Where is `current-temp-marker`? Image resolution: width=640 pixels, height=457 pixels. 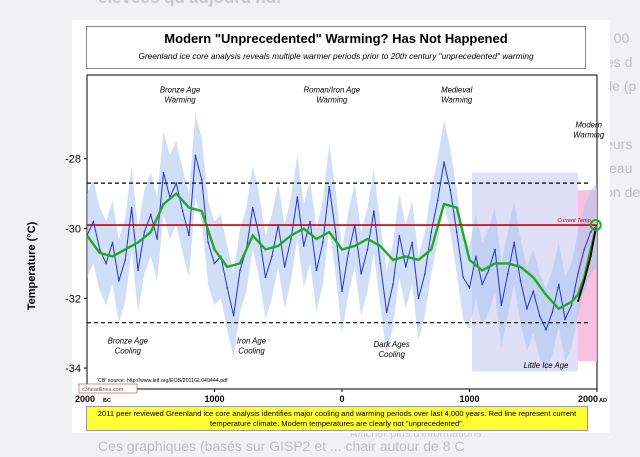 current-temp-marker is located at coordinates (595, 225).